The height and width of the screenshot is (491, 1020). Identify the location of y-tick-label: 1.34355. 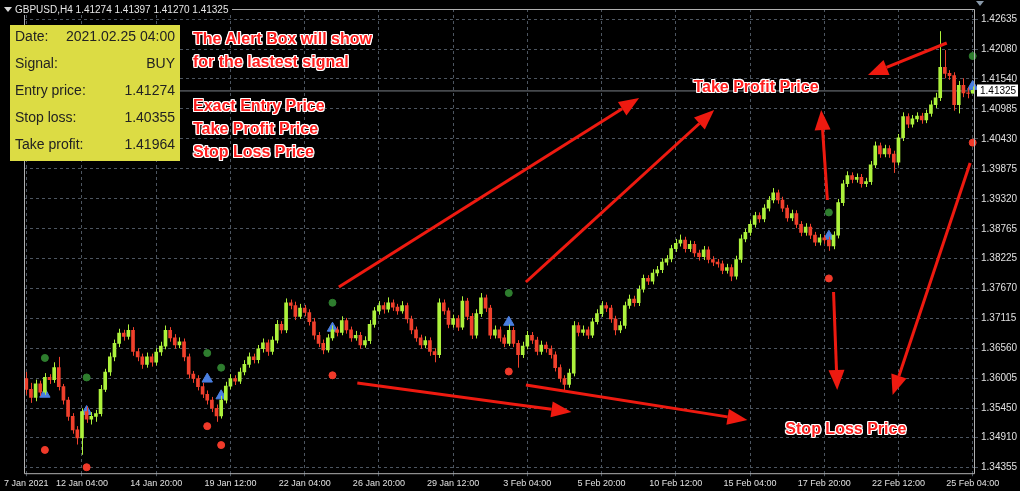
(999, 467).